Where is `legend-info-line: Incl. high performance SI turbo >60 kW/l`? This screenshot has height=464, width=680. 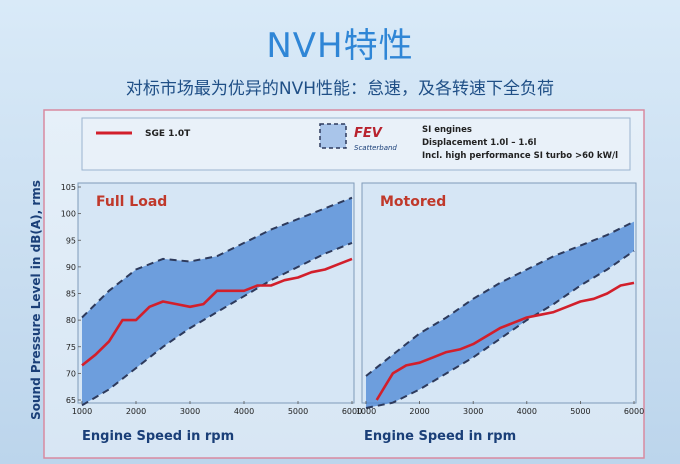 legend-info-line: Incl. high performance SI turbo >60 kW/l is located at coordinates (520, 156).